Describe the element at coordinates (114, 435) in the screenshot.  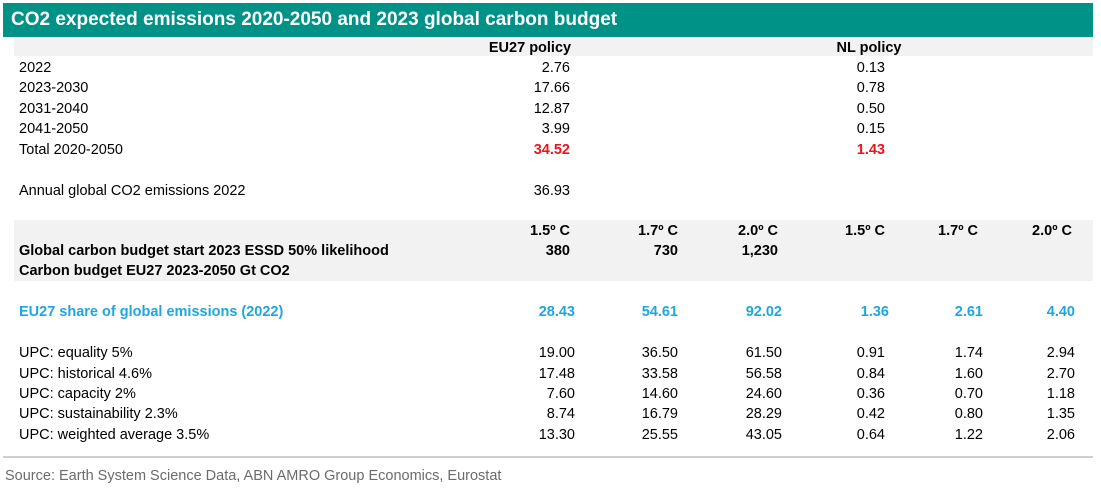
I see `upc-label: UPC: weighted average 3.5%` at that location.